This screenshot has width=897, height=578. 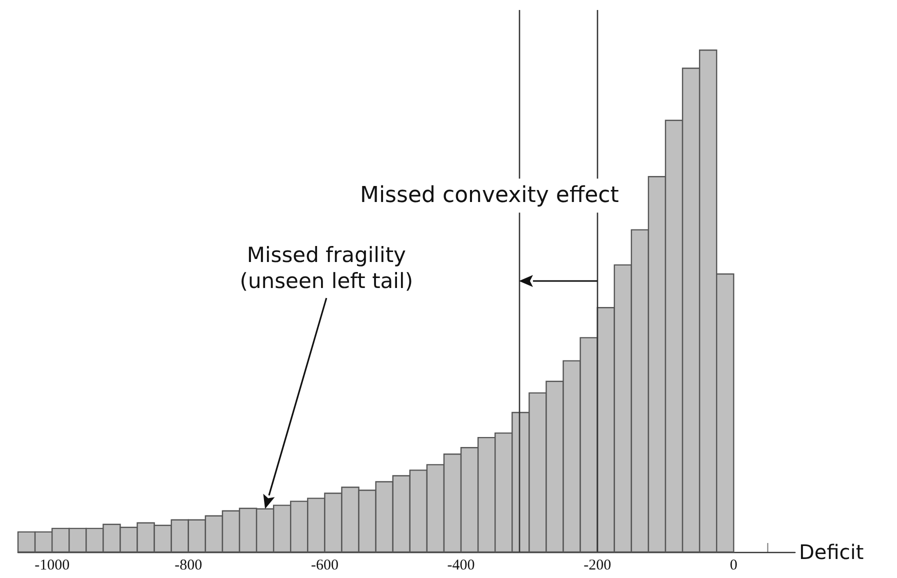 What do you see at coordinates (490, 195) in the screenshot?
I see `annotation: Missed convexity effect` at bounding box center [490, 195].